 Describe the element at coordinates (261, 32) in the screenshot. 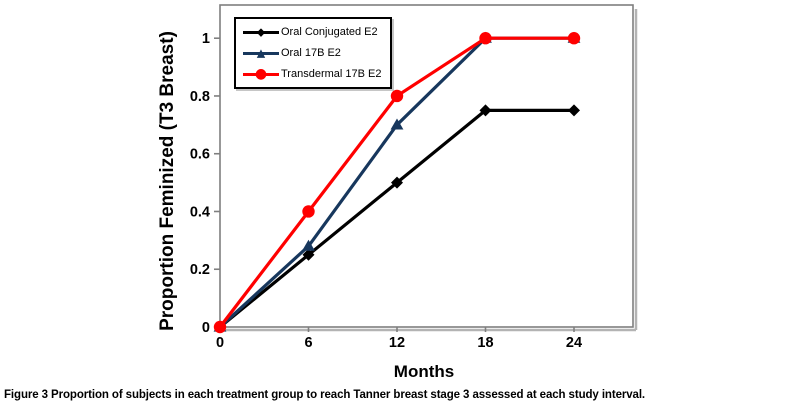

I see `diamond-marker-icon: ◆` at that location.